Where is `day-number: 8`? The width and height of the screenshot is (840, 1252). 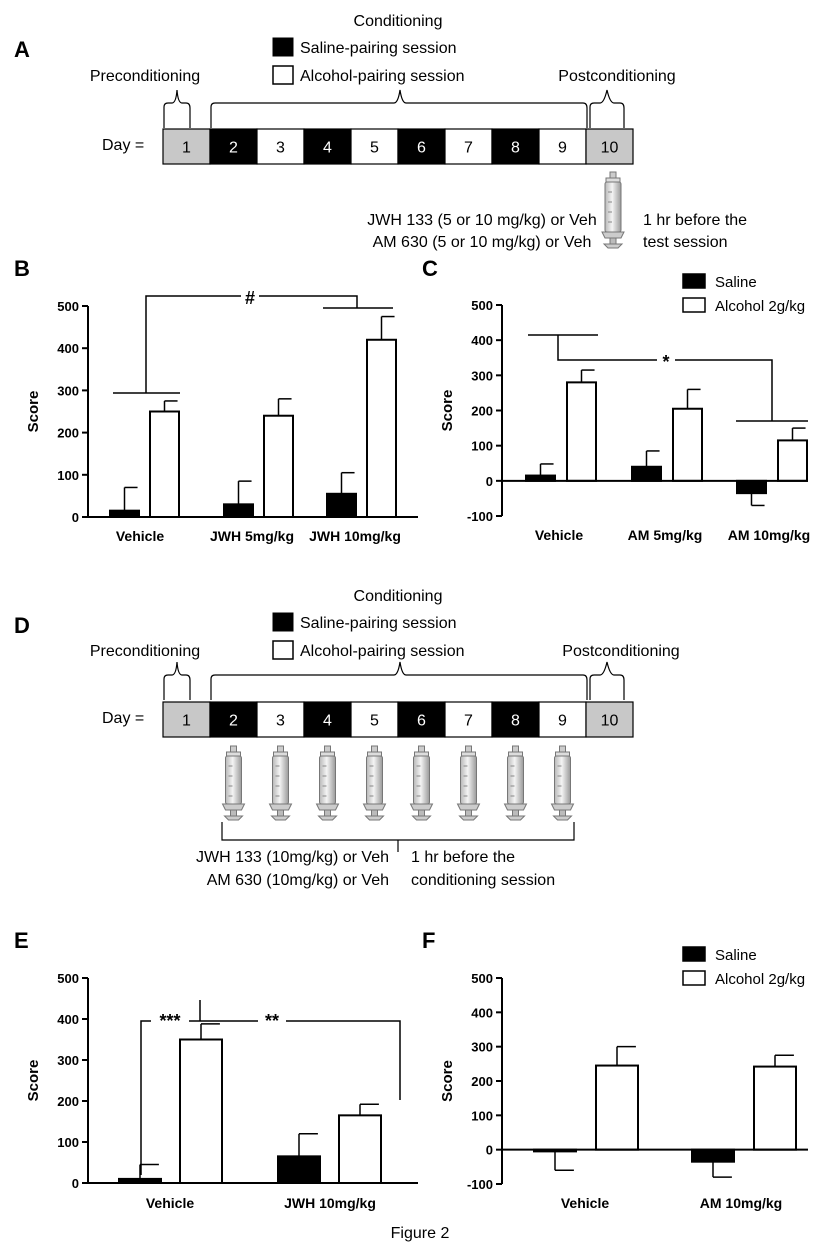
day-number: 8 is located at coordinates (515, 721).